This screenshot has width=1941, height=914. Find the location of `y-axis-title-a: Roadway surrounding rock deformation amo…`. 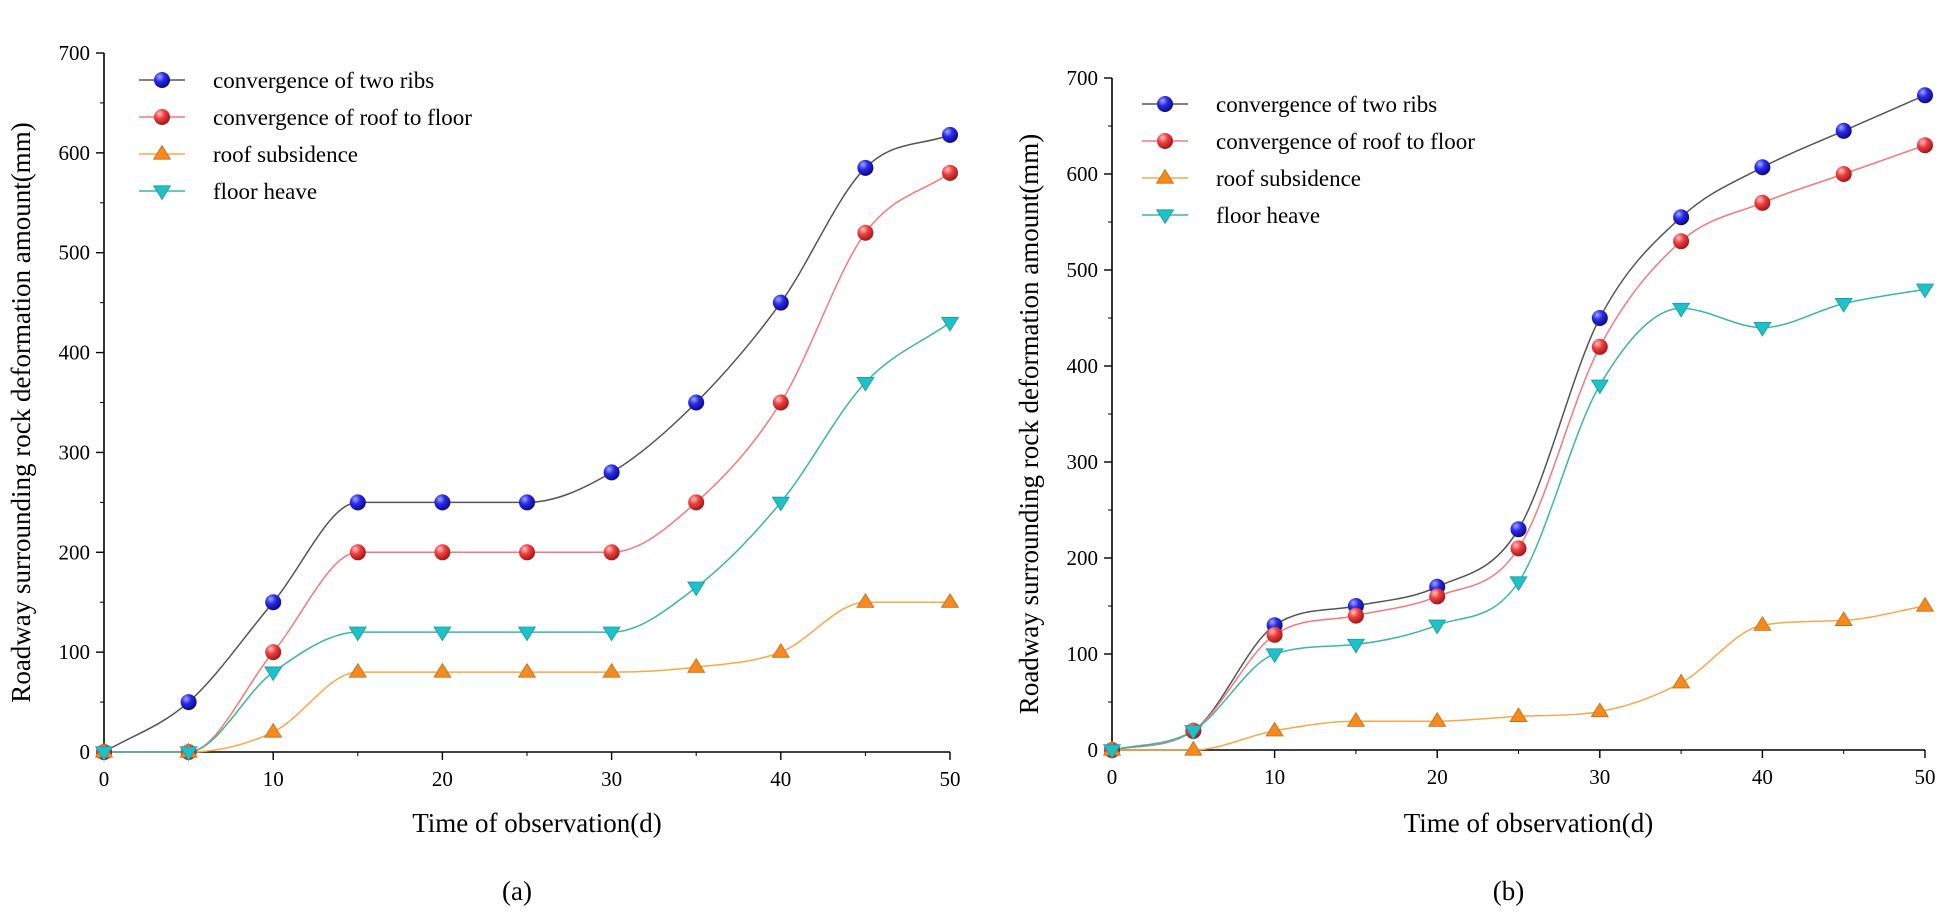

y-axis-title-a: Roadway surrounding rock deformation amo… is located at coordinates (21, 412).